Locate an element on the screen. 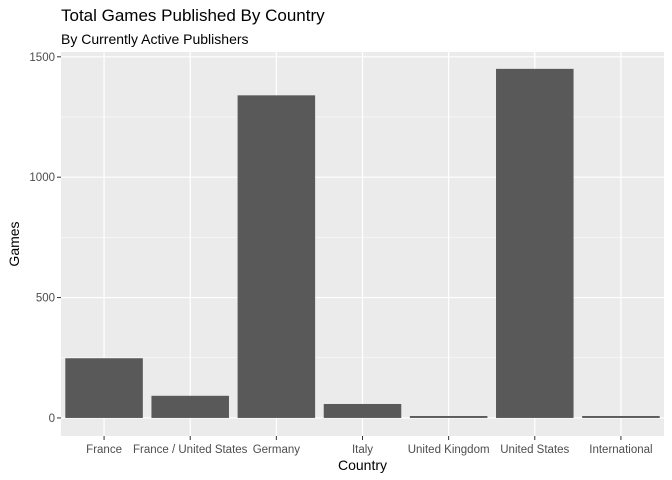  bar-france-united-states is located at coordinates (190, 406).